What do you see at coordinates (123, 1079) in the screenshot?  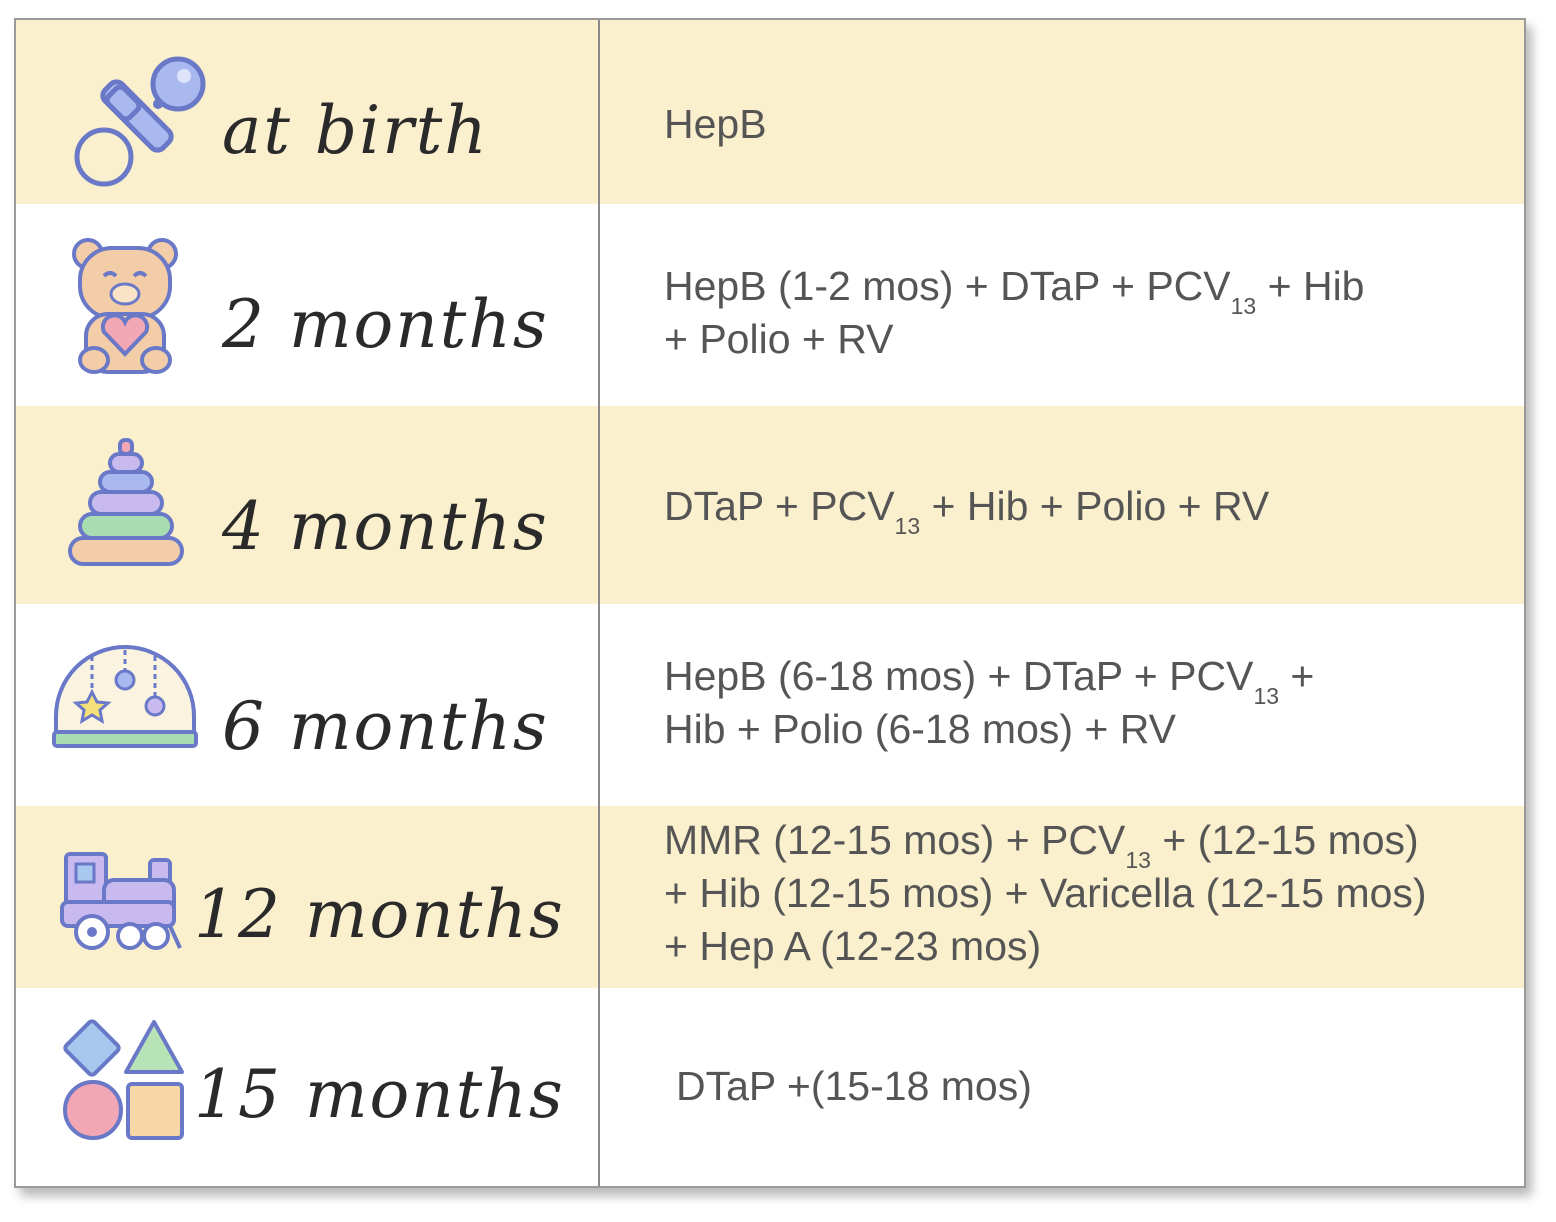 I see `shape-sorter-icon` at bounding box center [123, 1079].